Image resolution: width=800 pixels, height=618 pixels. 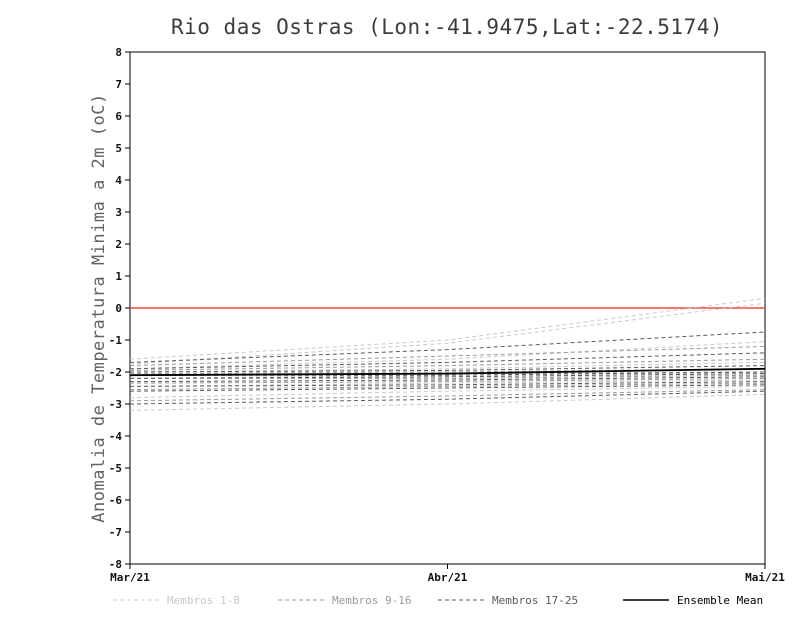 I want to click on y-tick-label: -4, so click(x=116, y=436).